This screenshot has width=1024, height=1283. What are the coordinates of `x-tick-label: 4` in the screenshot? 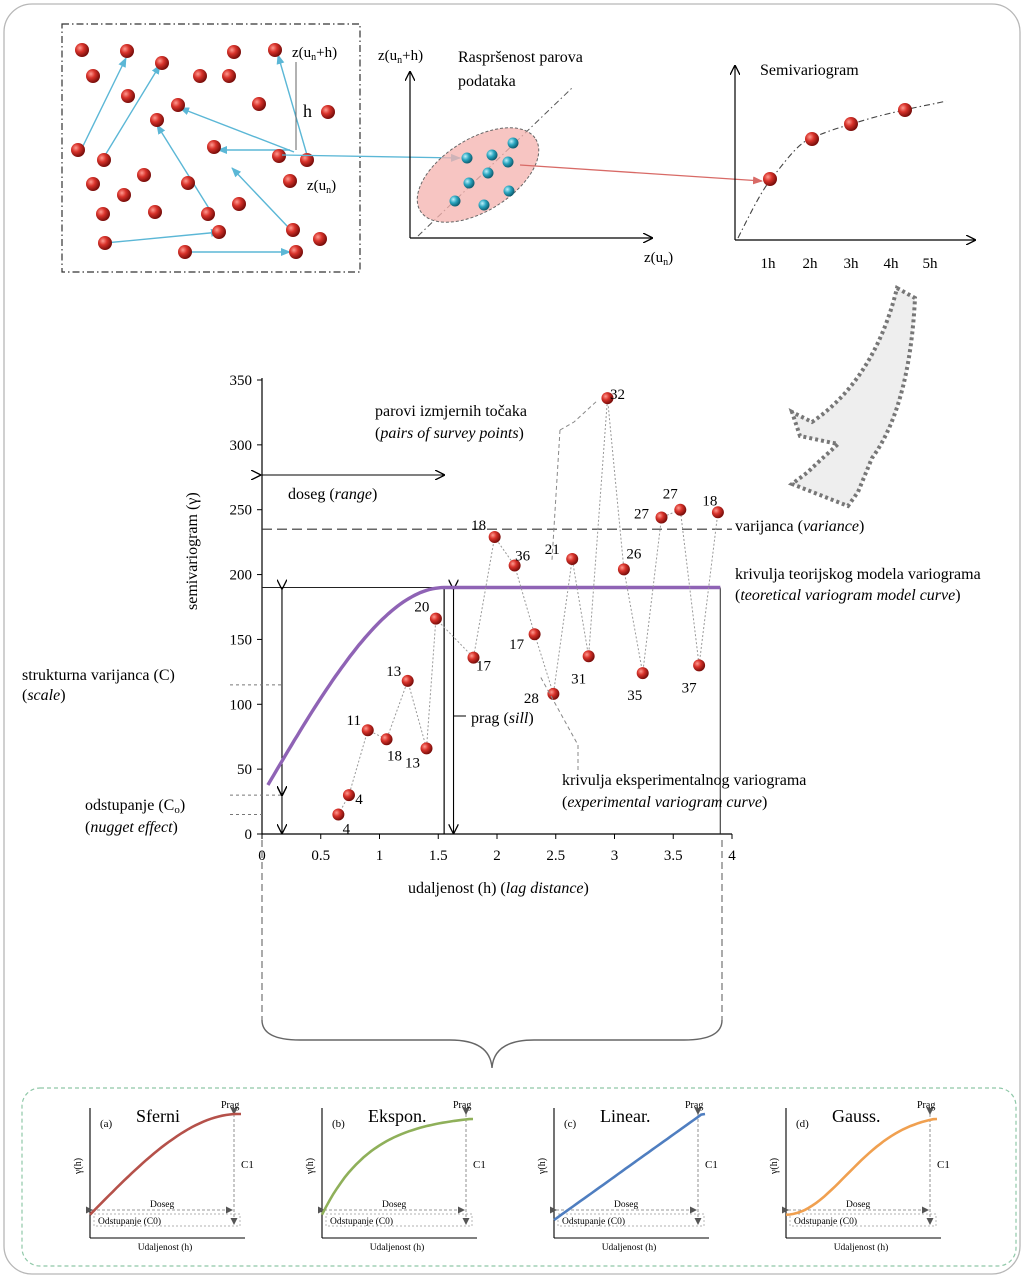 It's located at (732, 856).